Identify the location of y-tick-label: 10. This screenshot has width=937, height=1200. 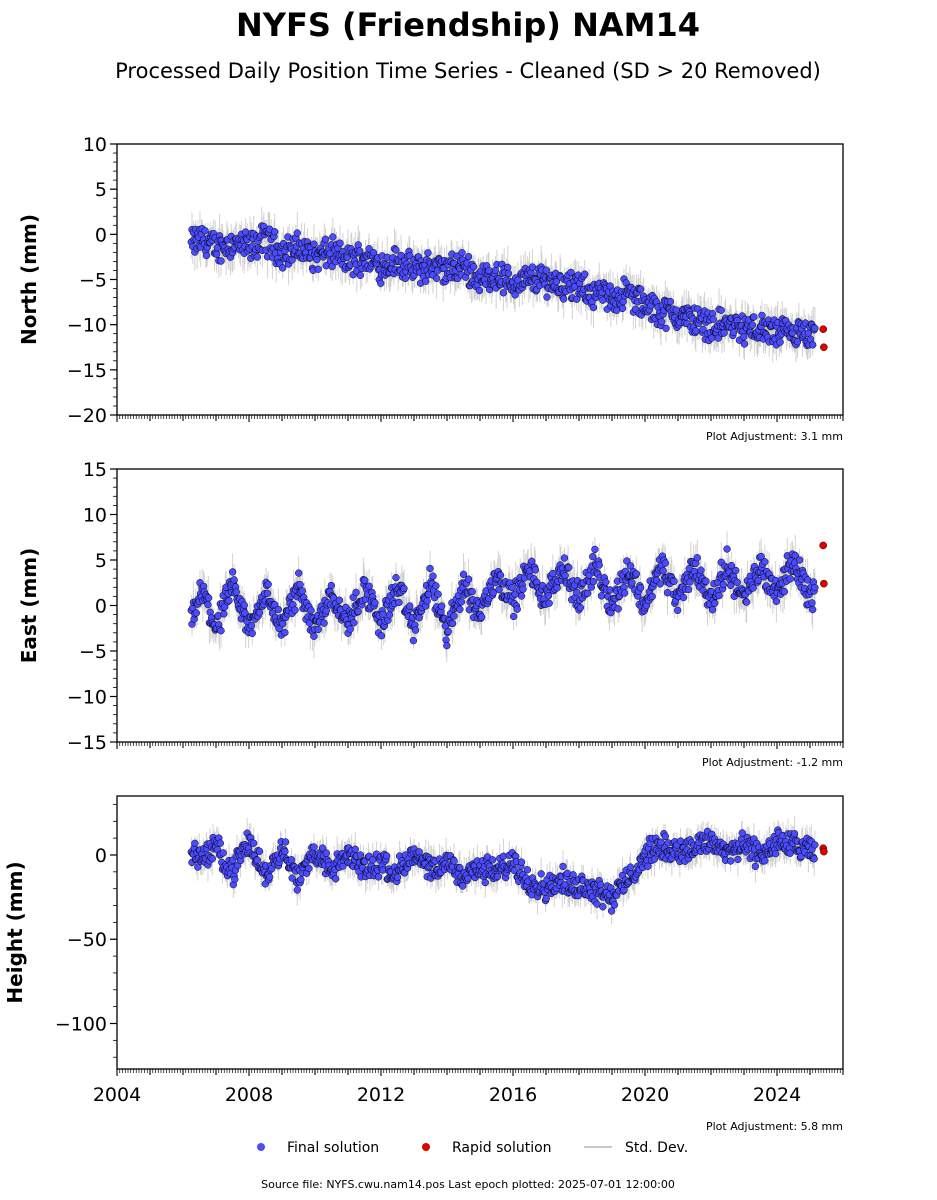
(95, 145).